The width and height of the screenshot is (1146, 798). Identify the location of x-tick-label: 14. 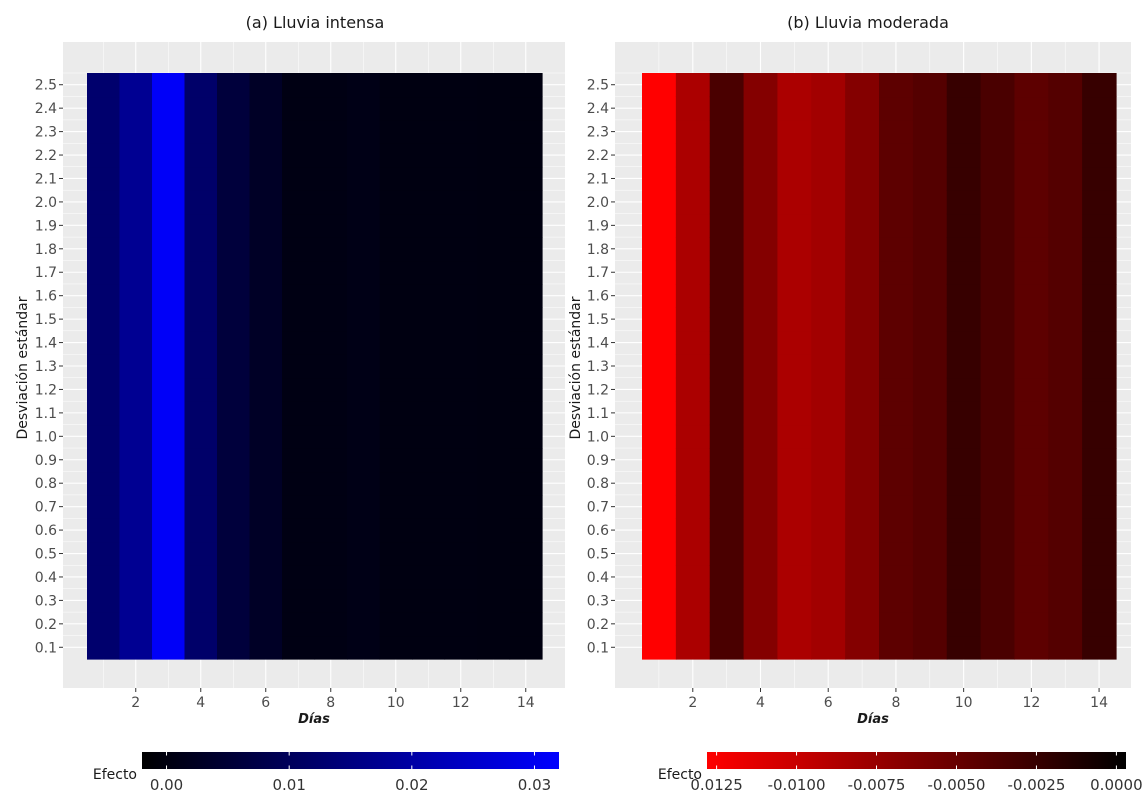
(526, 703).